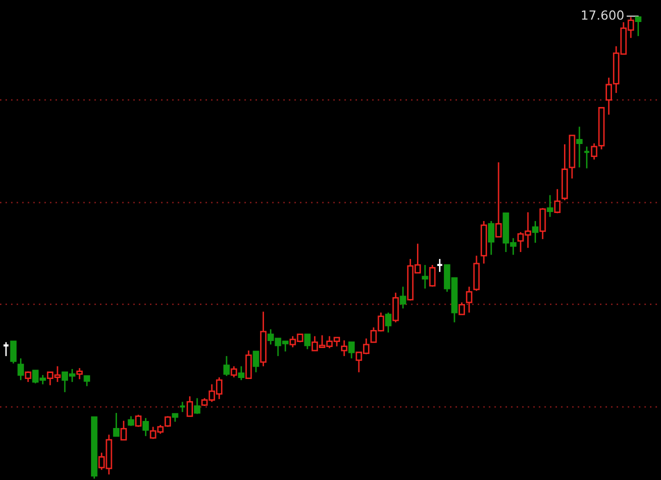 This screenshot has width=661, height=480. Describe the element at coordinates (603, 15) in the screenshot. I see `annotation: 17.600` at that location.